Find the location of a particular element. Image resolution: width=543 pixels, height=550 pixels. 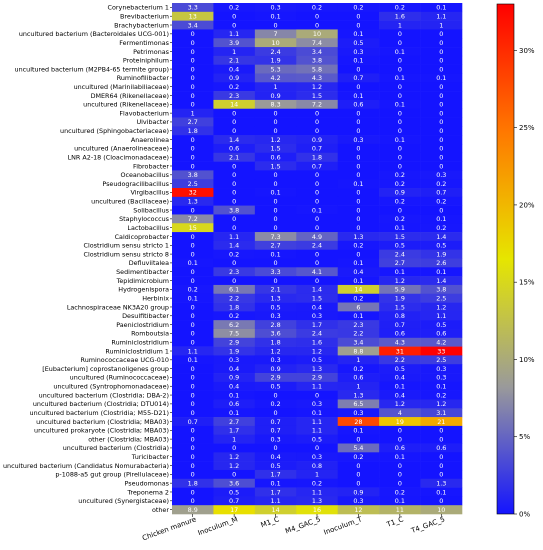

cell-value-label: 2.3 is located at coordinates (234, 96).